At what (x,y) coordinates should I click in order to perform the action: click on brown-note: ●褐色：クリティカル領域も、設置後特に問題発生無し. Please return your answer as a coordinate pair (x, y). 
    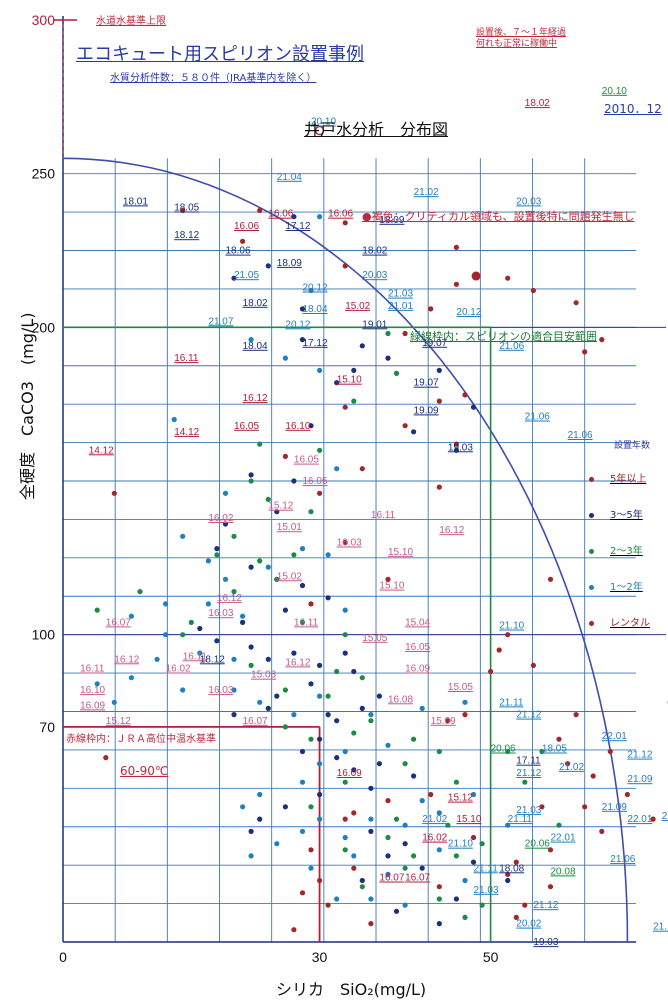
    Looking at the image, I should click on (498, 216).